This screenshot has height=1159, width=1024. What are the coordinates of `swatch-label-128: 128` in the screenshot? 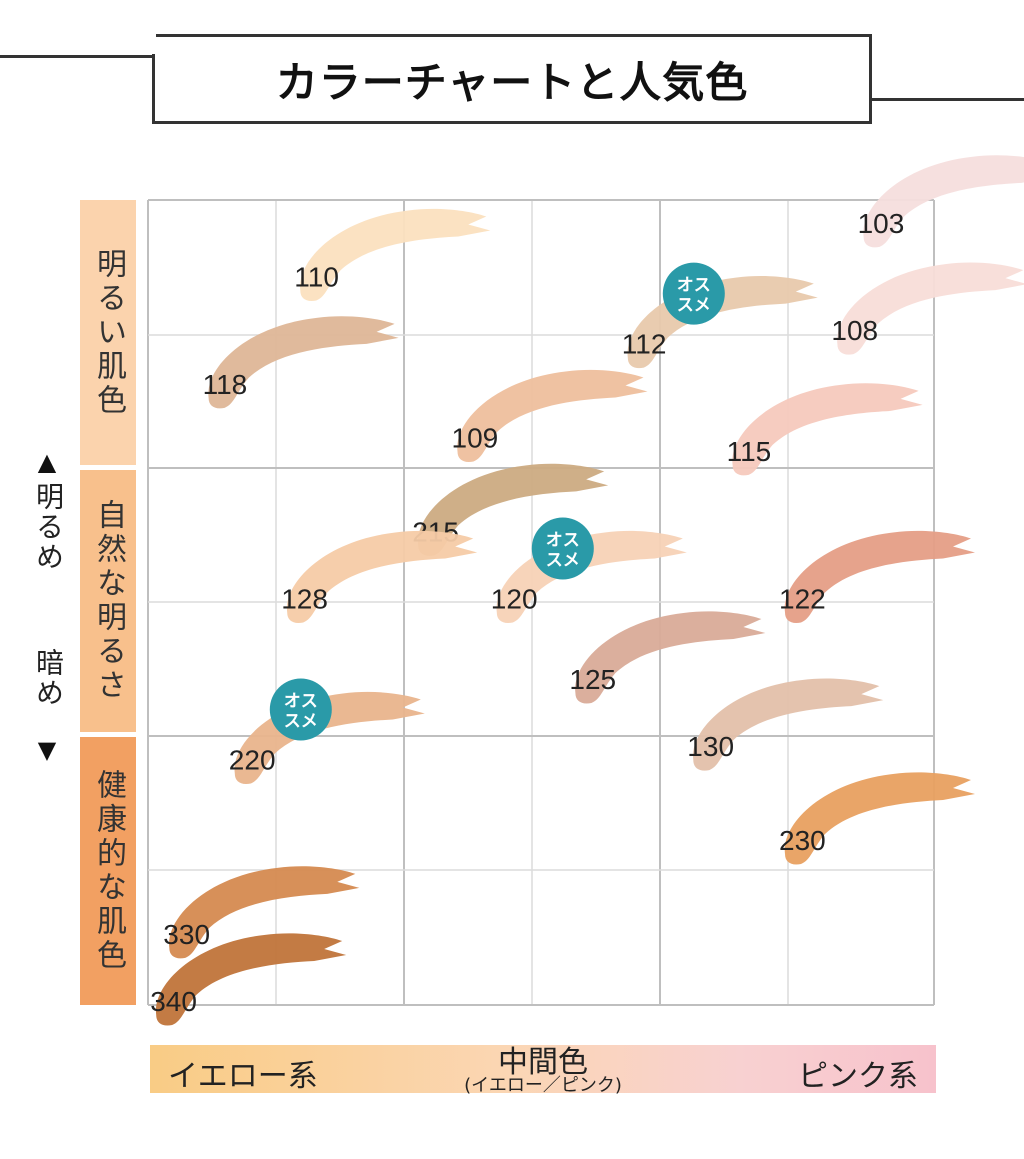 It's located at (304, 599).